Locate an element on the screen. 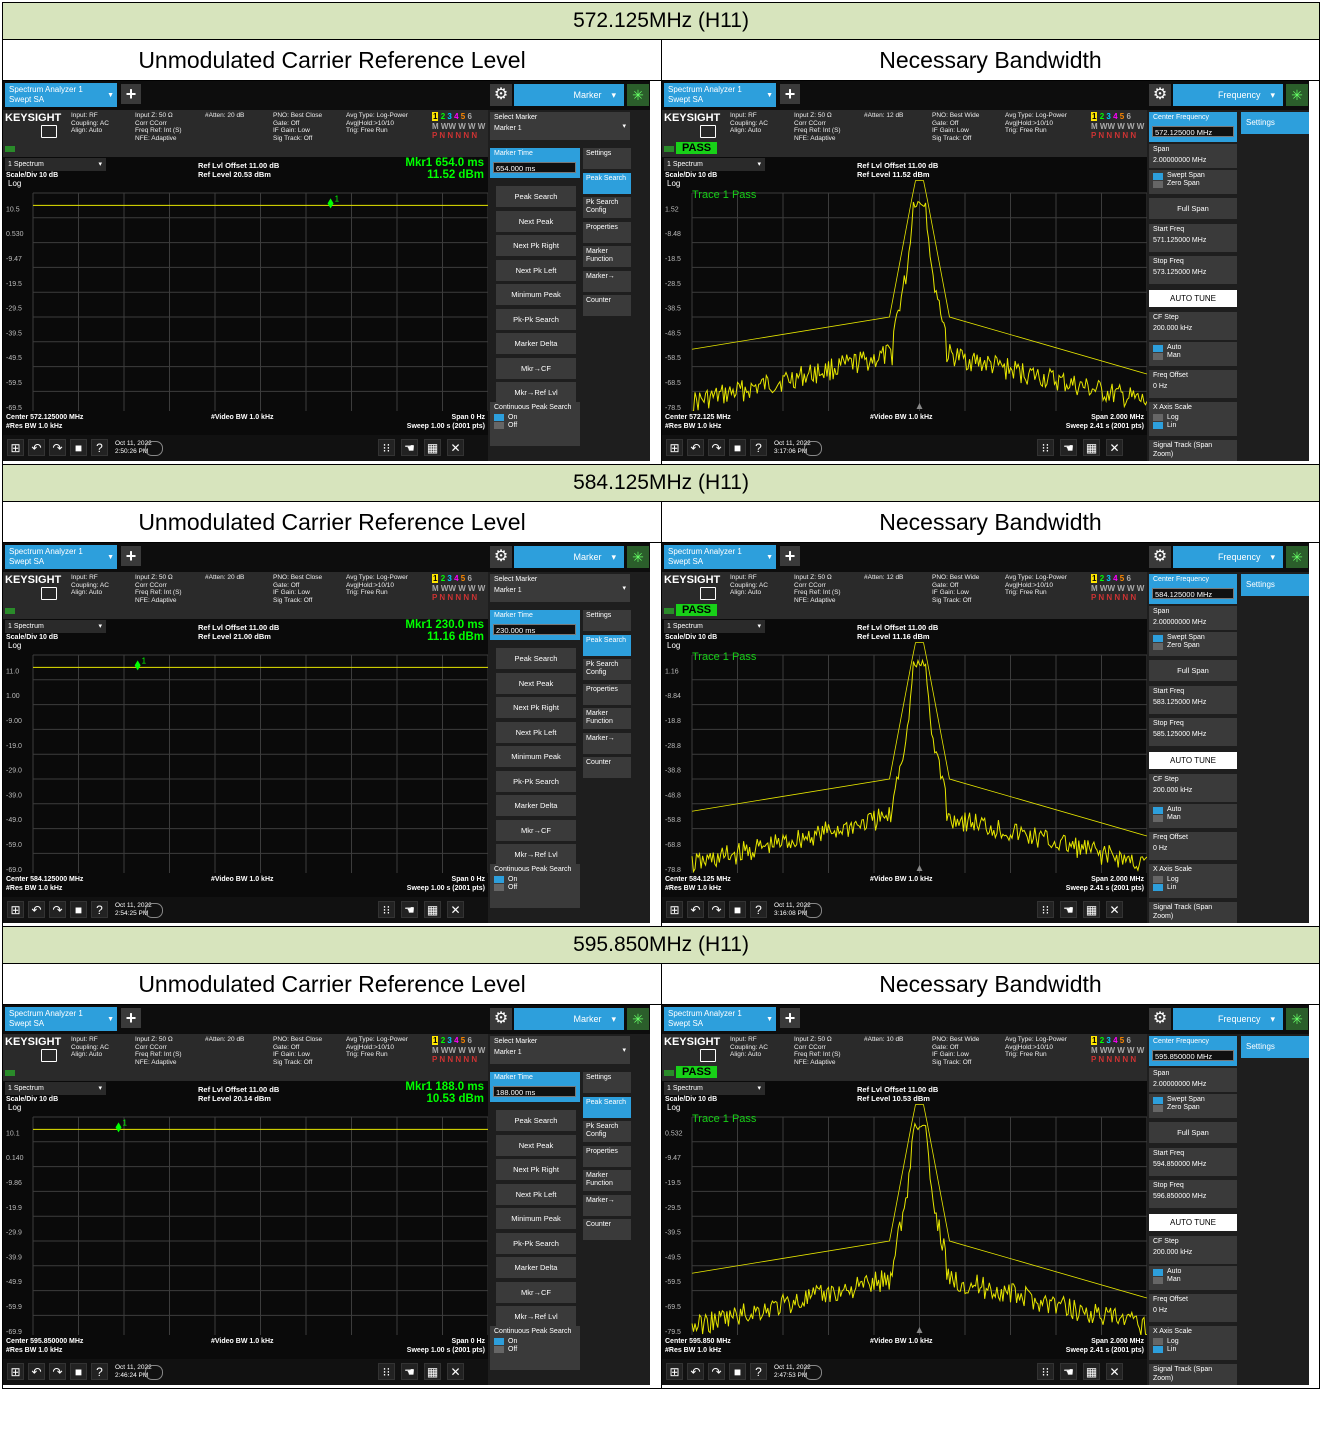 The image size is (1321, 1455). auto-tune-button: AUTO TUNE is located at coordinates (1193, 760).